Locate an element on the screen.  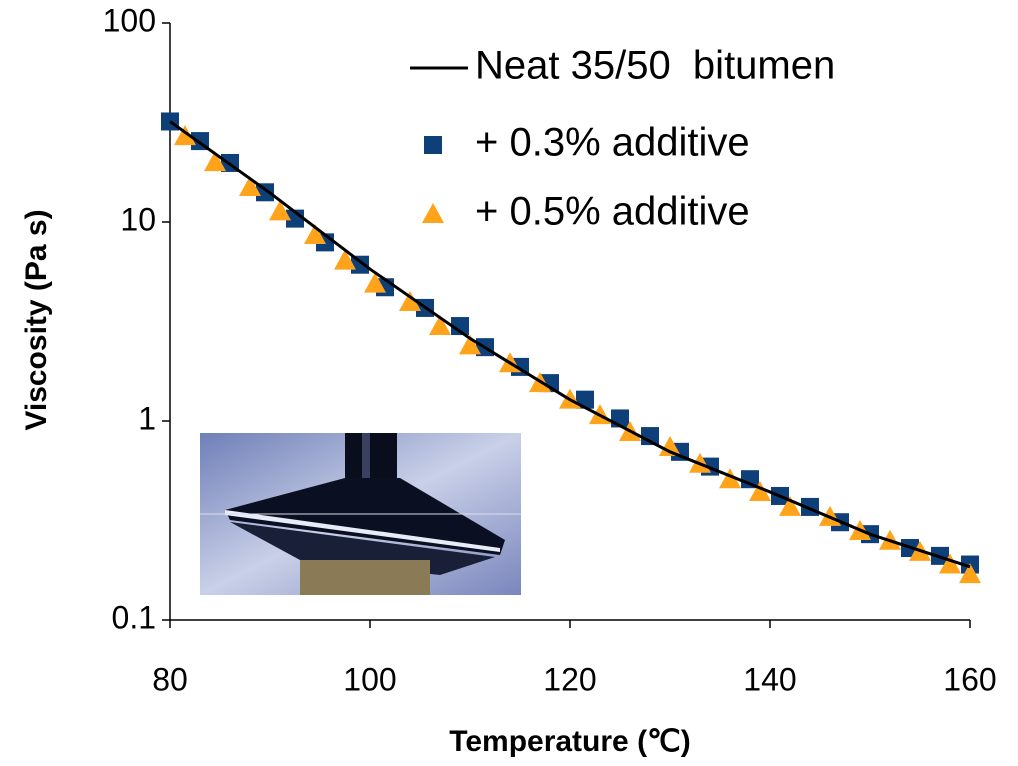
y-axis-title: Viscosity (Pa s) is located at coordinates (36, 319).